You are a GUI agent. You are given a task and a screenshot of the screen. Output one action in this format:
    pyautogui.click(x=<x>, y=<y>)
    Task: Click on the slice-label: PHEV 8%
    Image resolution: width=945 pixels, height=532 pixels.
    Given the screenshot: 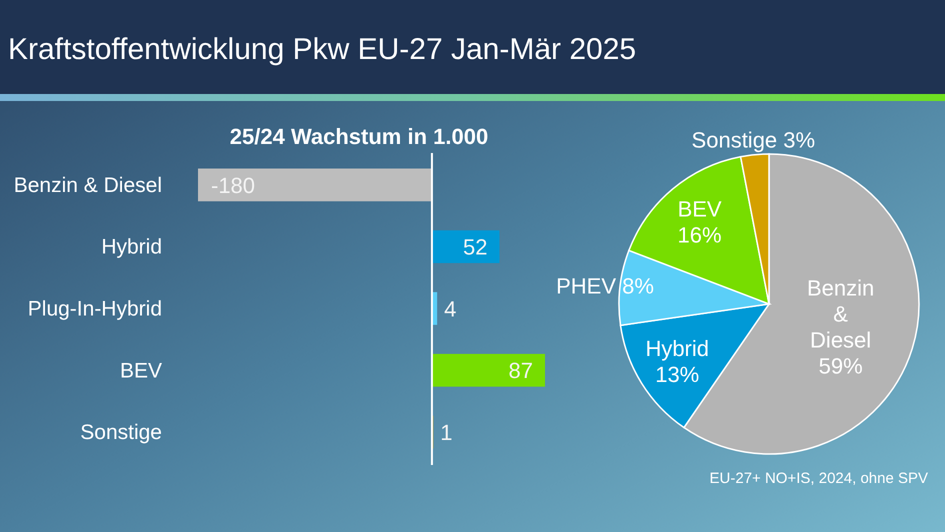 What is the action you would take?
    pyautogui.click(x=605, y=286)
    